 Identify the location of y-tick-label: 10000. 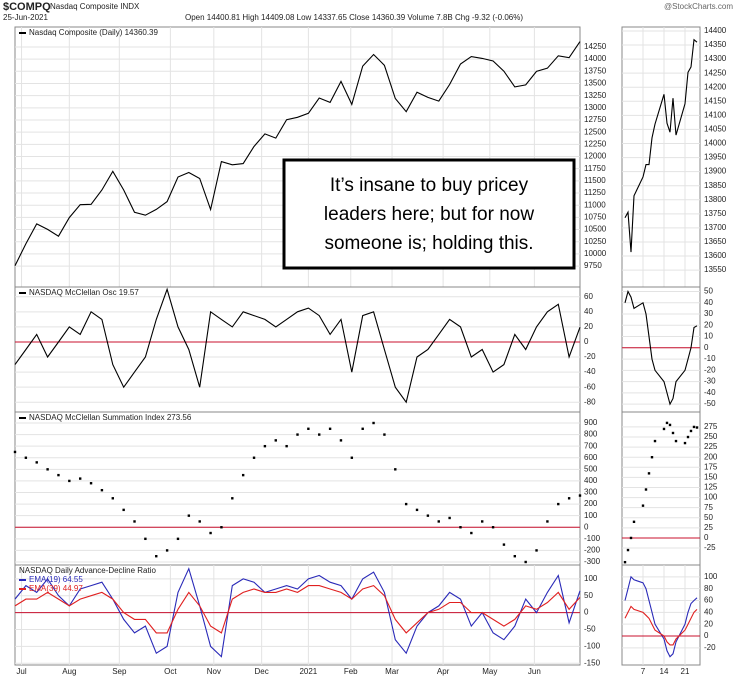
(595, 253).